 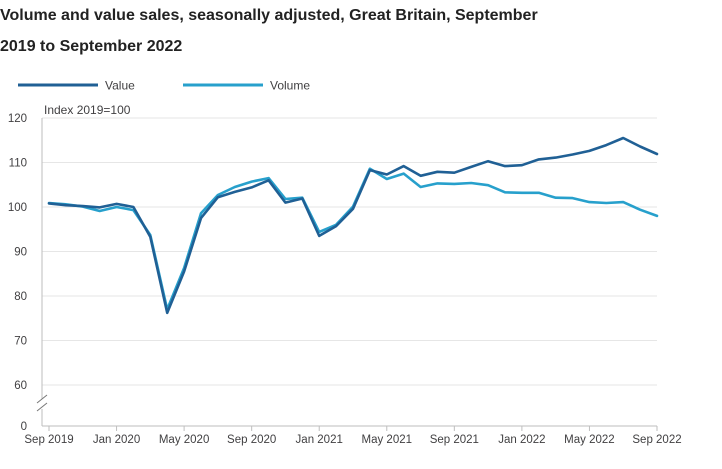 What do you see at coordinates (20, 297) in the screenshot?
I see `y-tick-label-80: 80` at bounding box center [20, 297].